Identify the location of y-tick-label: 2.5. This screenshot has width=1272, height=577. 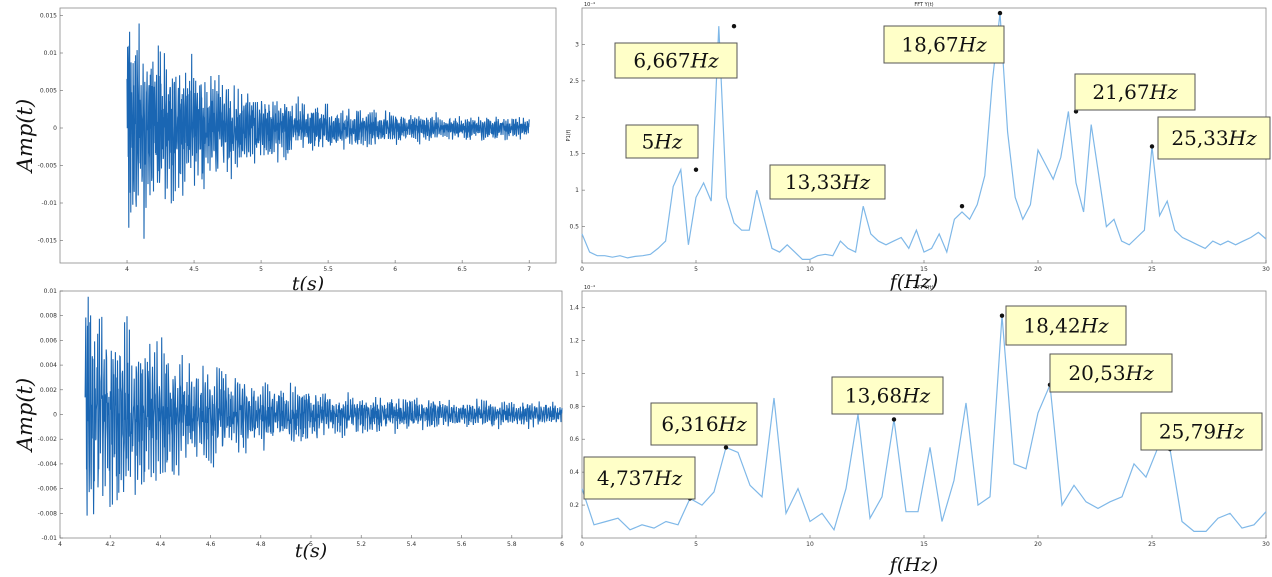
(574, 81).